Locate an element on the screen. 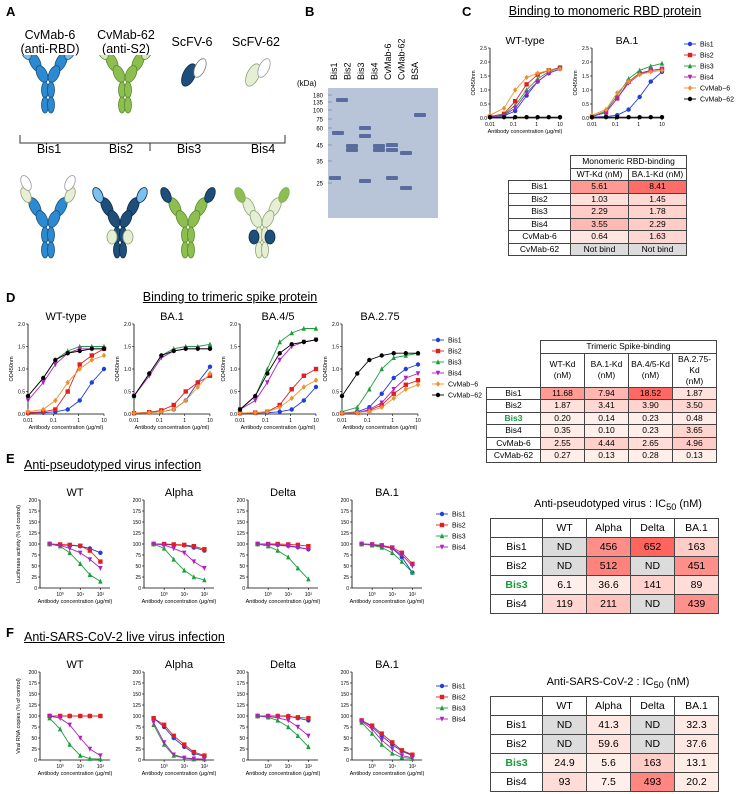  table-row: Bis4 93 7.5 493 20.2 is located at coordinates (604, 782).